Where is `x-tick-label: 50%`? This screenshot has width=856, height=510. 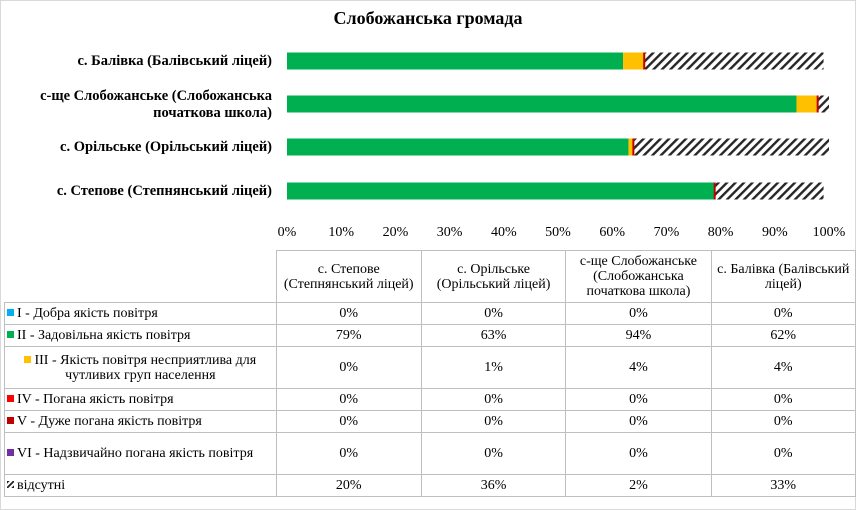 x-tick-label: 50% is located at coordinates (558, 232).